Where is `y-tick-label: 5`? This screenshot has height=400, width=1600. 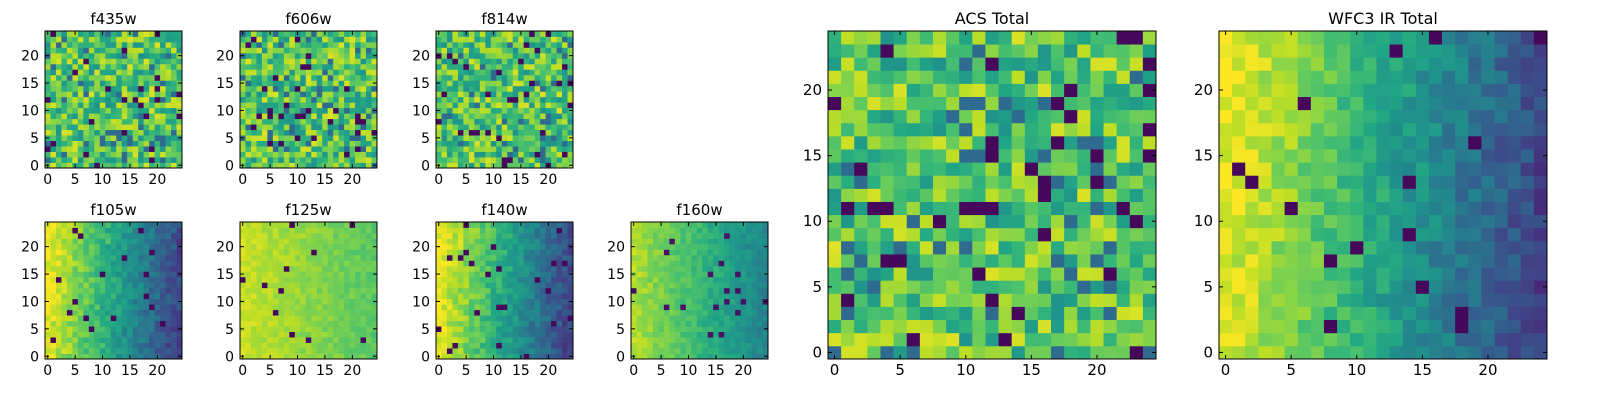
y-tick-label: 5 is located at coordinates (229, 139).